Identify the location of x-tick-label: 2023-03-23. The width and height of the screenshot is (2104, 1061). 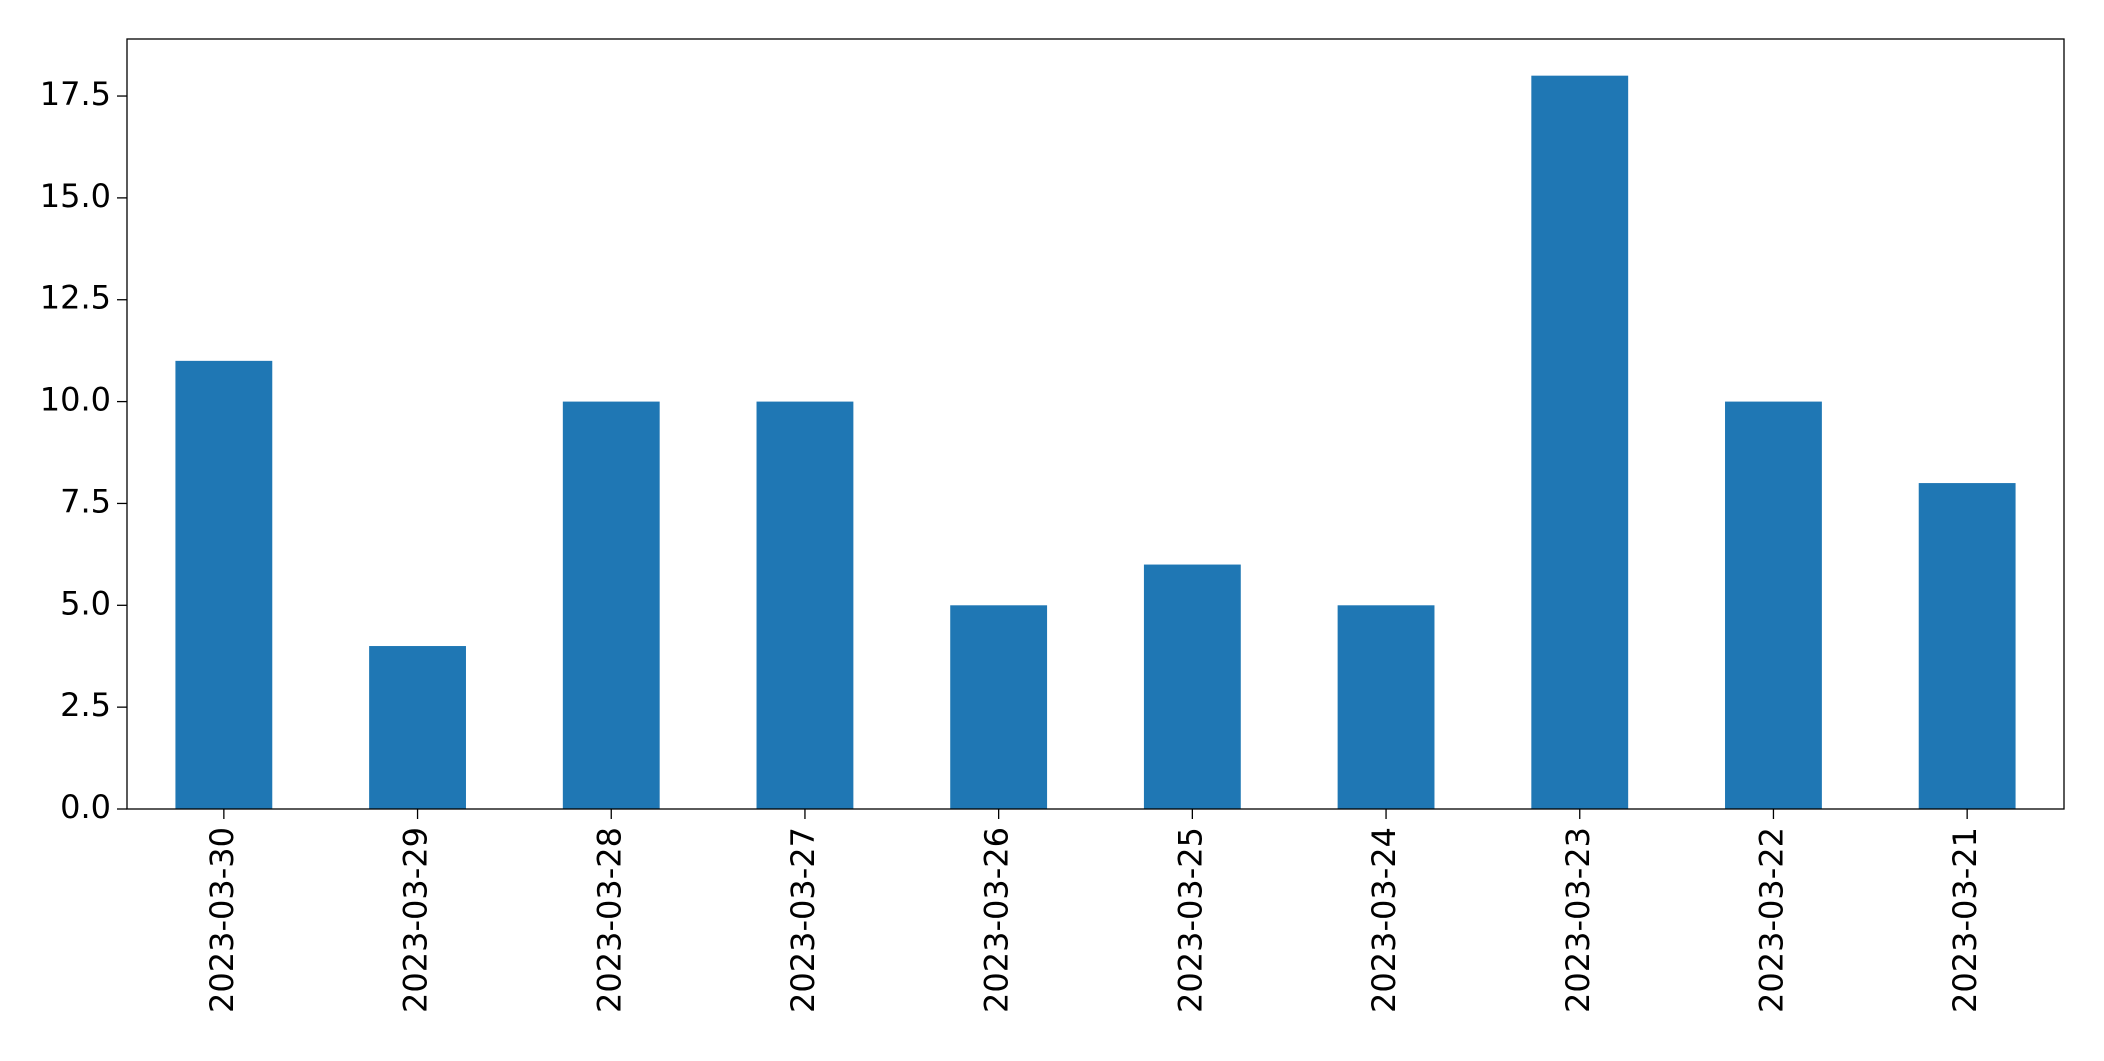
(1578, 920).